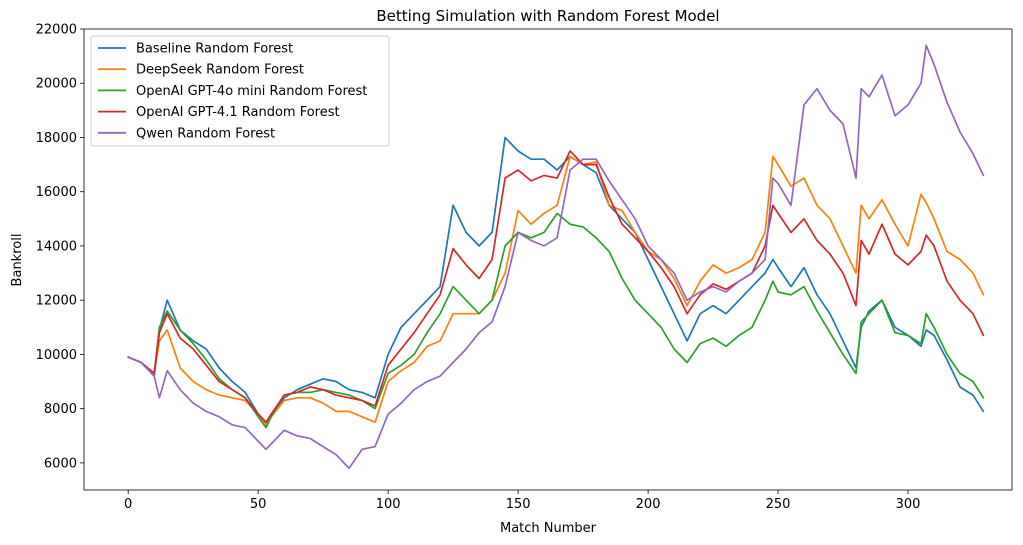 This screenshot has height=545, width=1023. I want to click on legend-label: Qwen Random Forest, so click(205, 133).